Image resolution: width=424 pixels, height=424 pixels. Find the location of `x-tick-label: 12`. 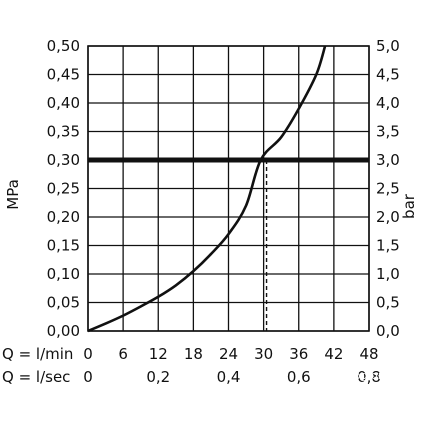

x-tick-label: 12 is located at coordinates (158, 354).